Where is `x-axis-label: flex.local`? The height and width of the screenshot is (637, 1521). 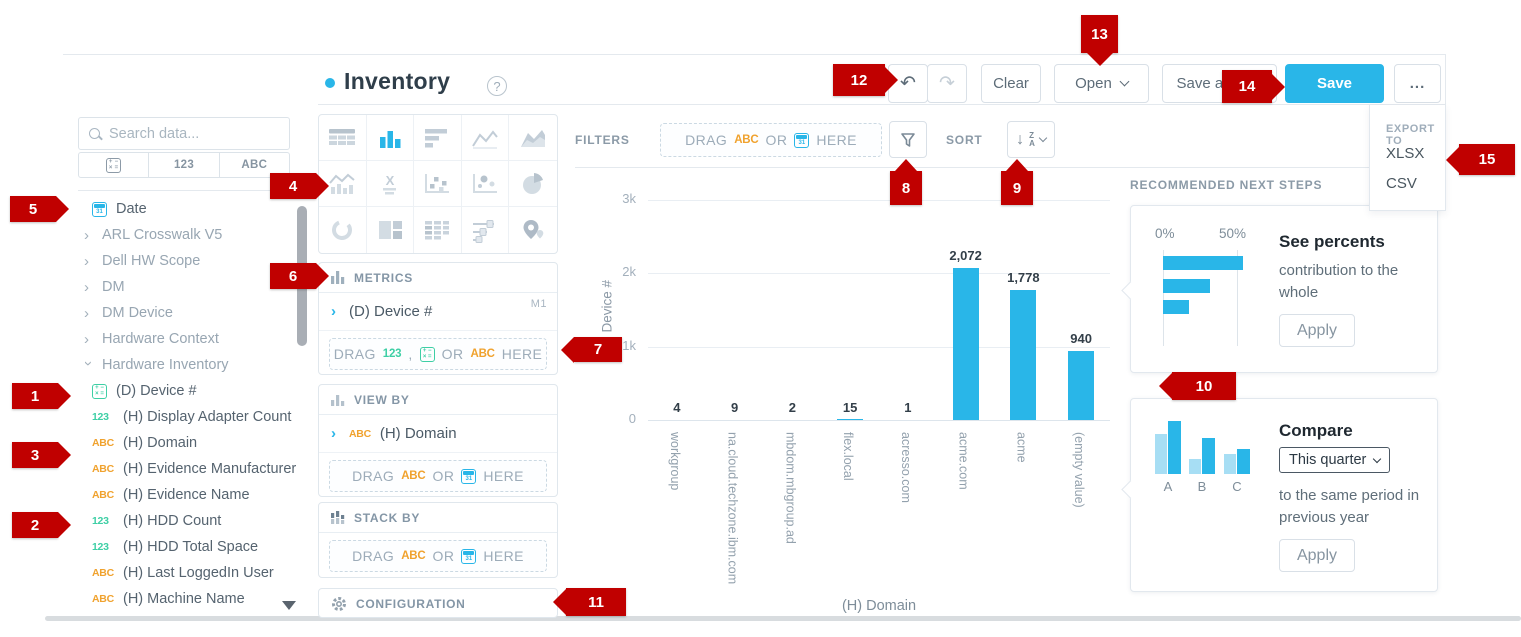
x-axis-label: flex.local is located at coordinates (848, 456).